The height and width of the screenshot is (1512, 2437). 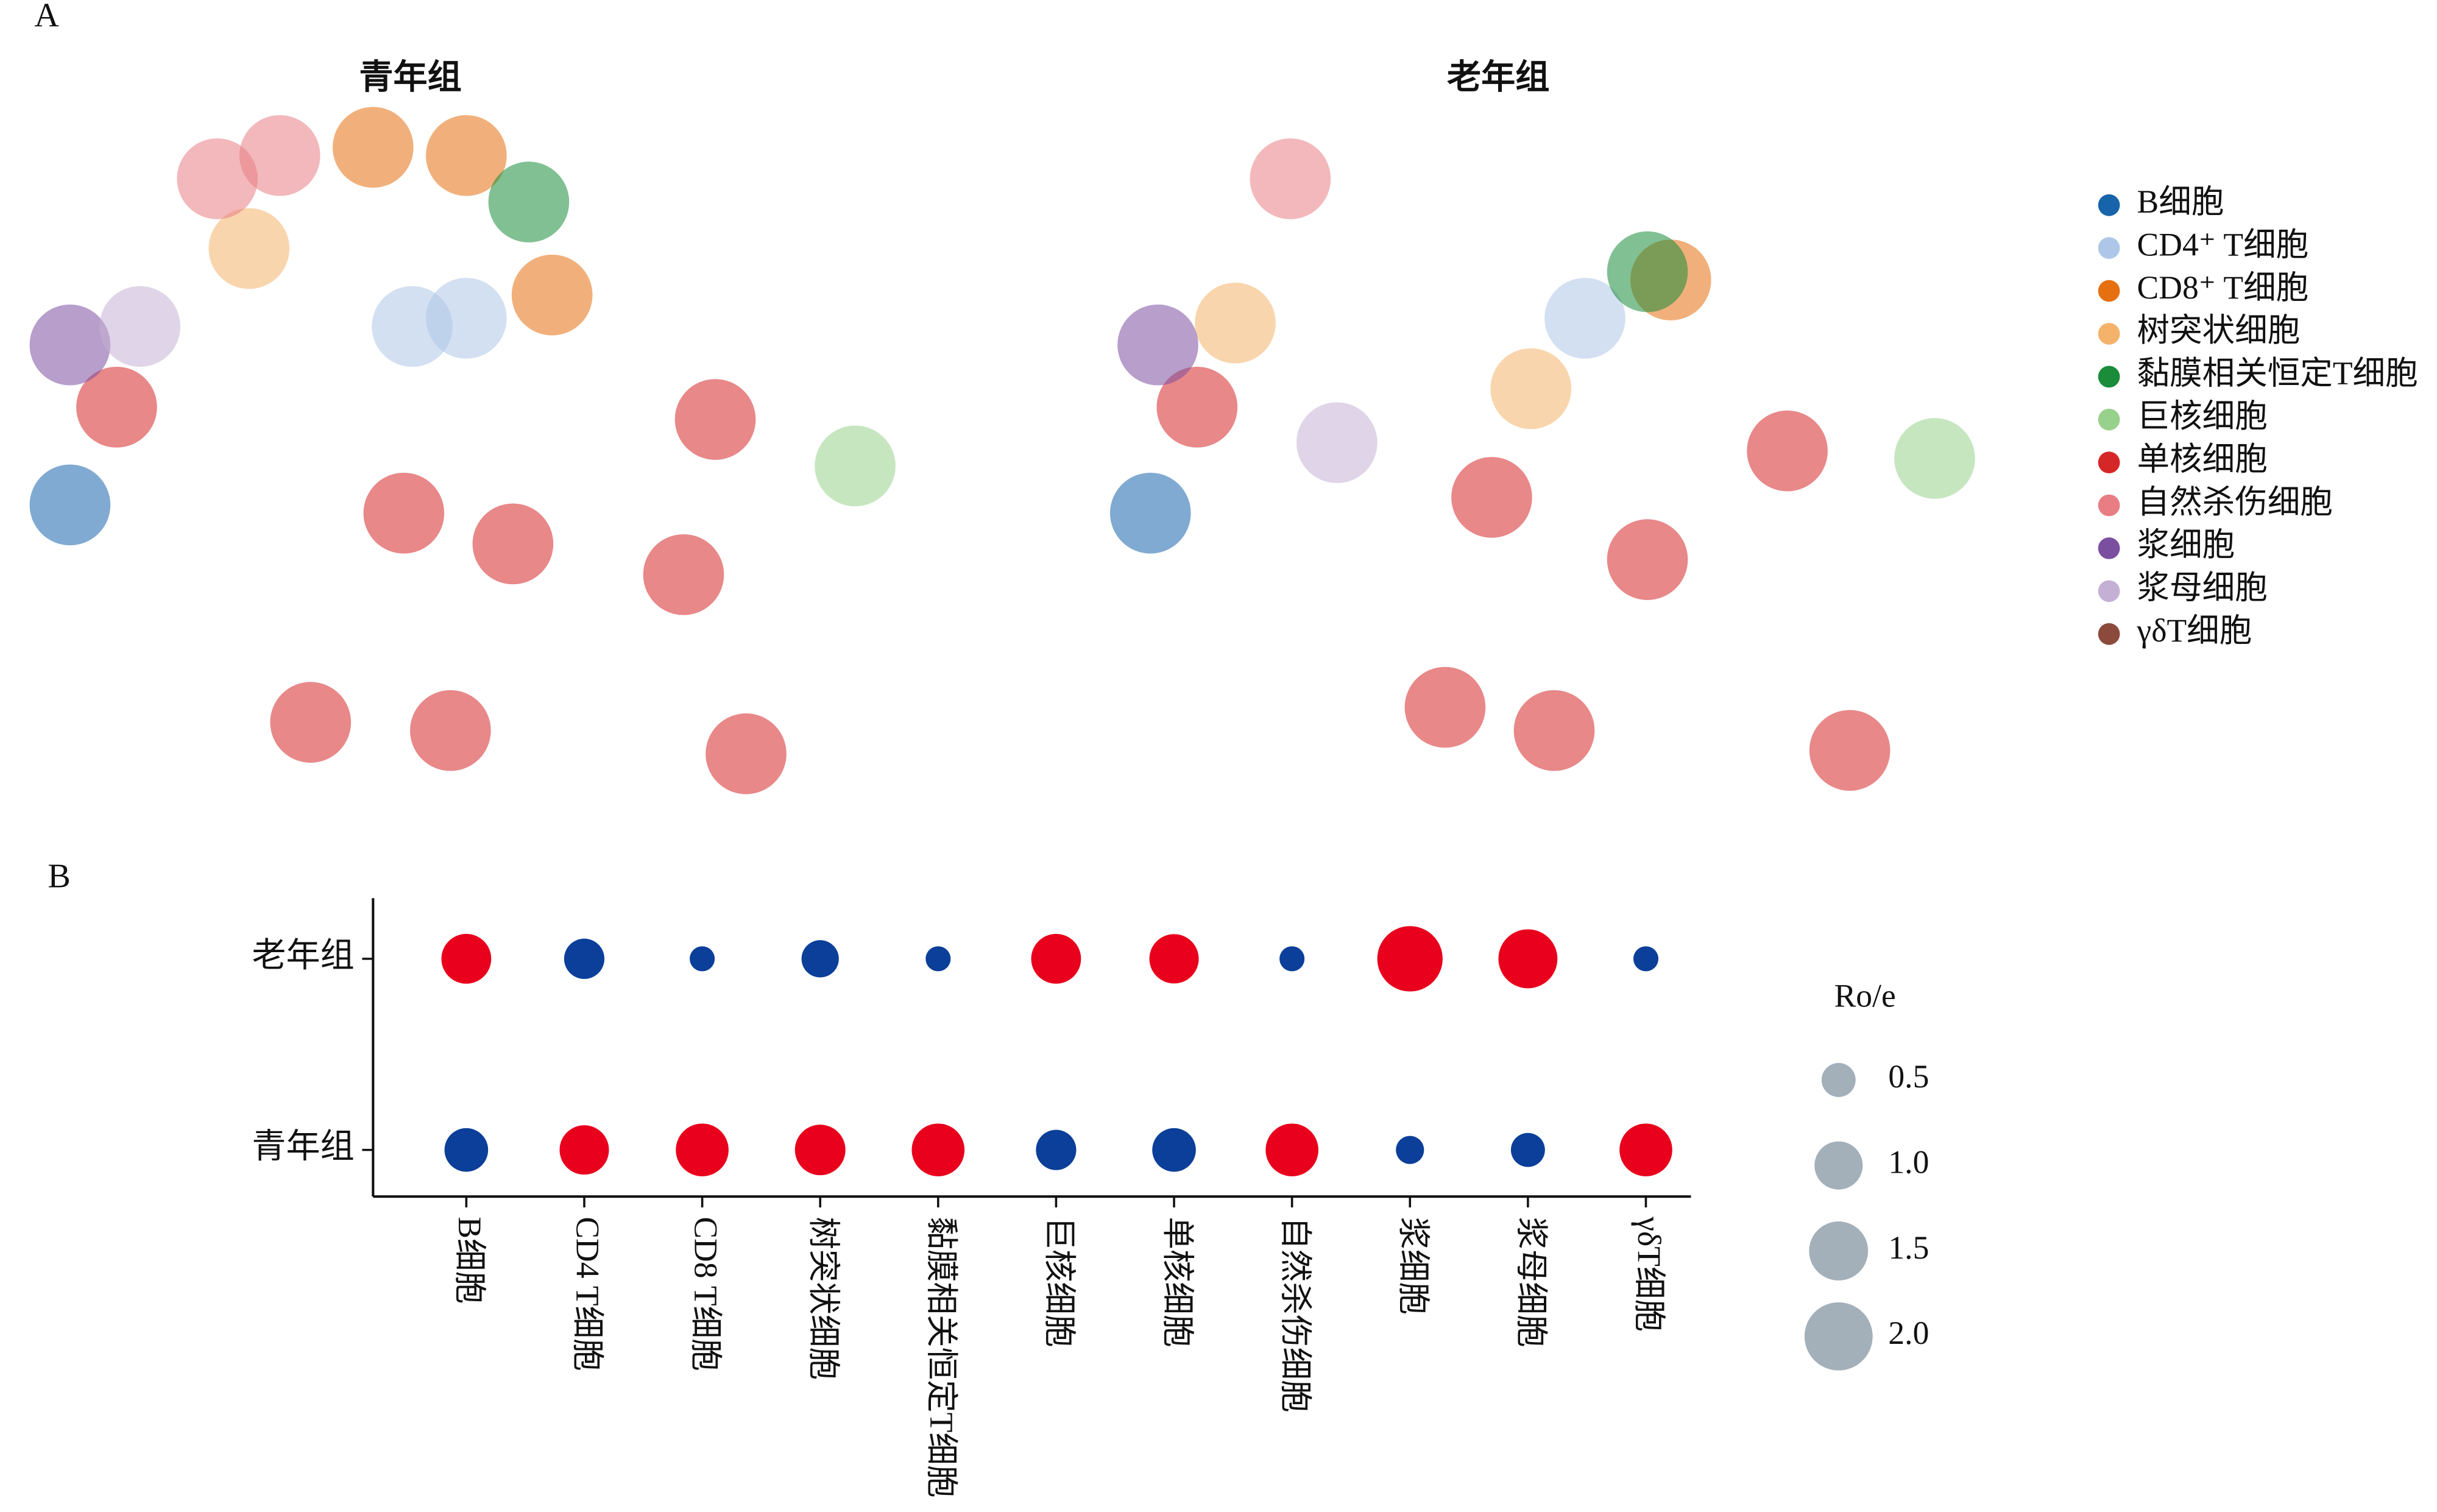 I want to click on x-tick-label: 巨核细胞, so click(x=1059, y=1282).